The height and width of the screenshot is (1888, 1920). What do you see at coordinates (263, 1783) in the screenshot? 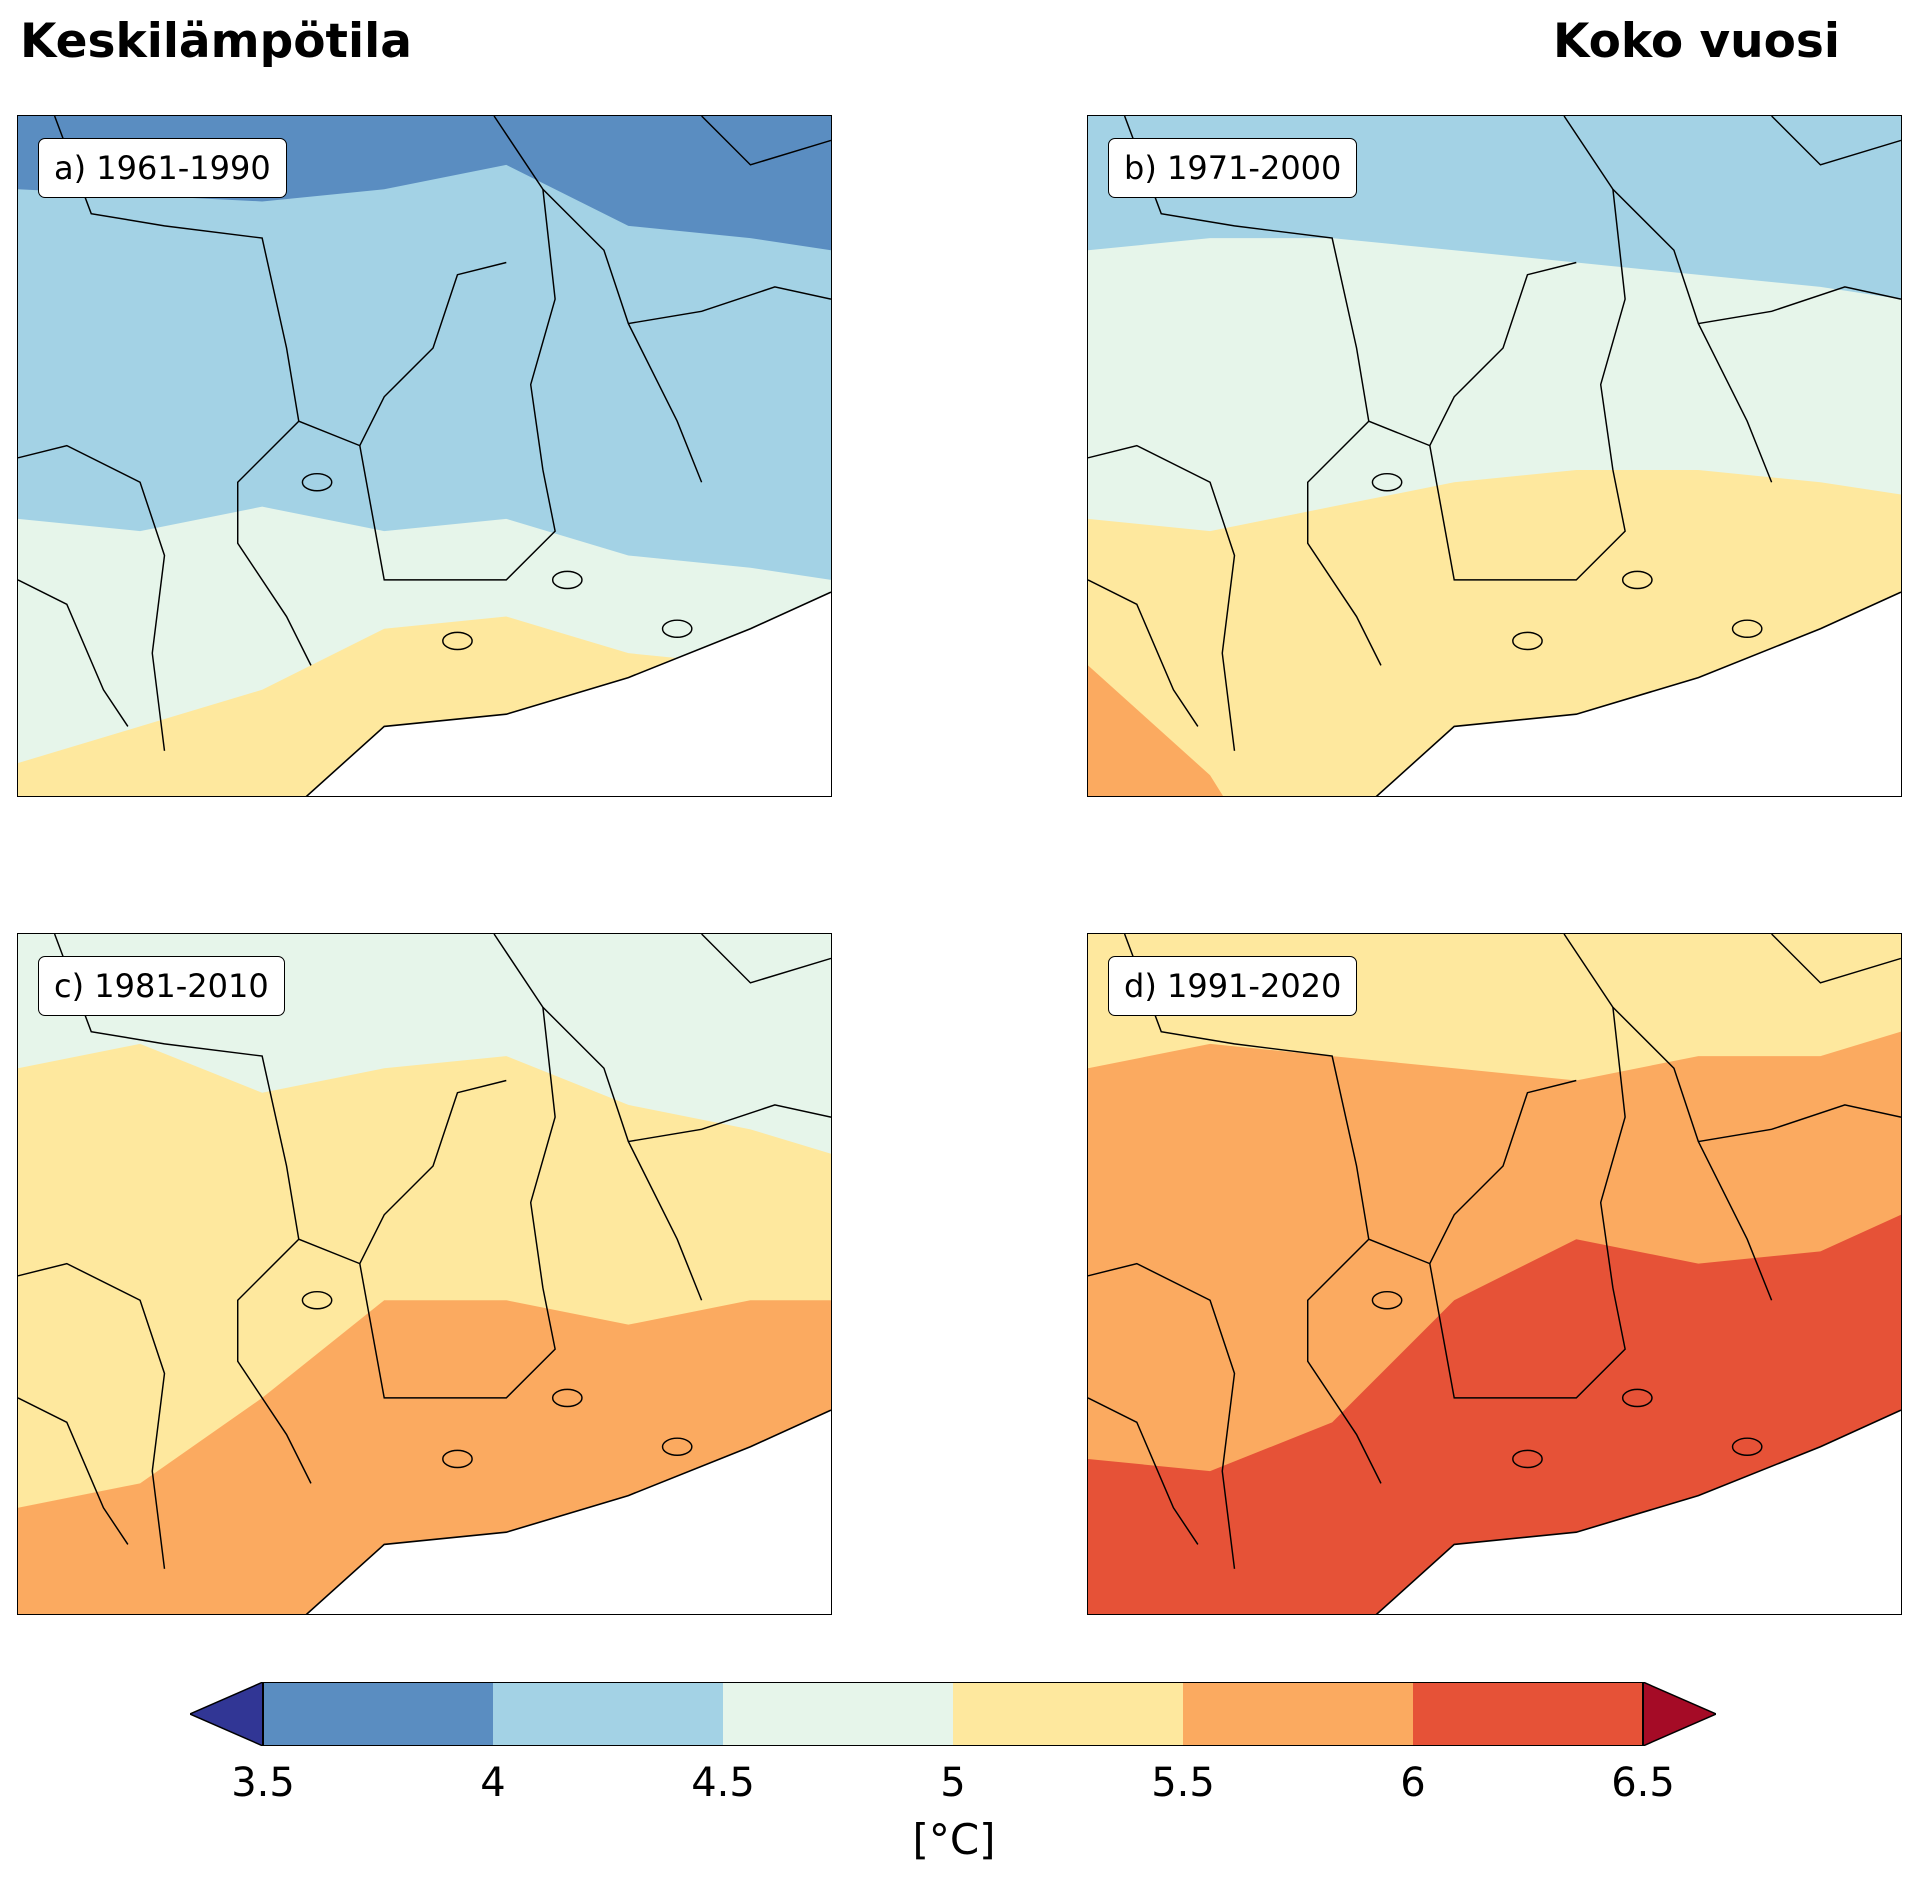
I see `colorbar-tick-label: 3.5` at bounding box center [263, 1783].